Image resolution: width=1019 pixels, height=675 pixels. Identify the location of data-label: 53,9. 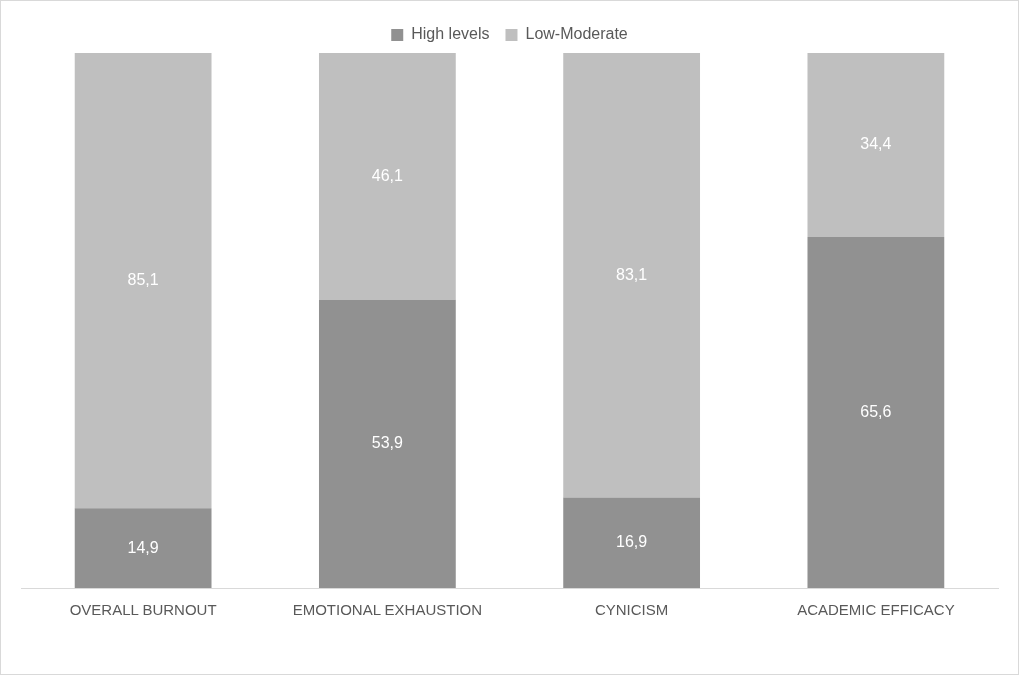
(387, 443).